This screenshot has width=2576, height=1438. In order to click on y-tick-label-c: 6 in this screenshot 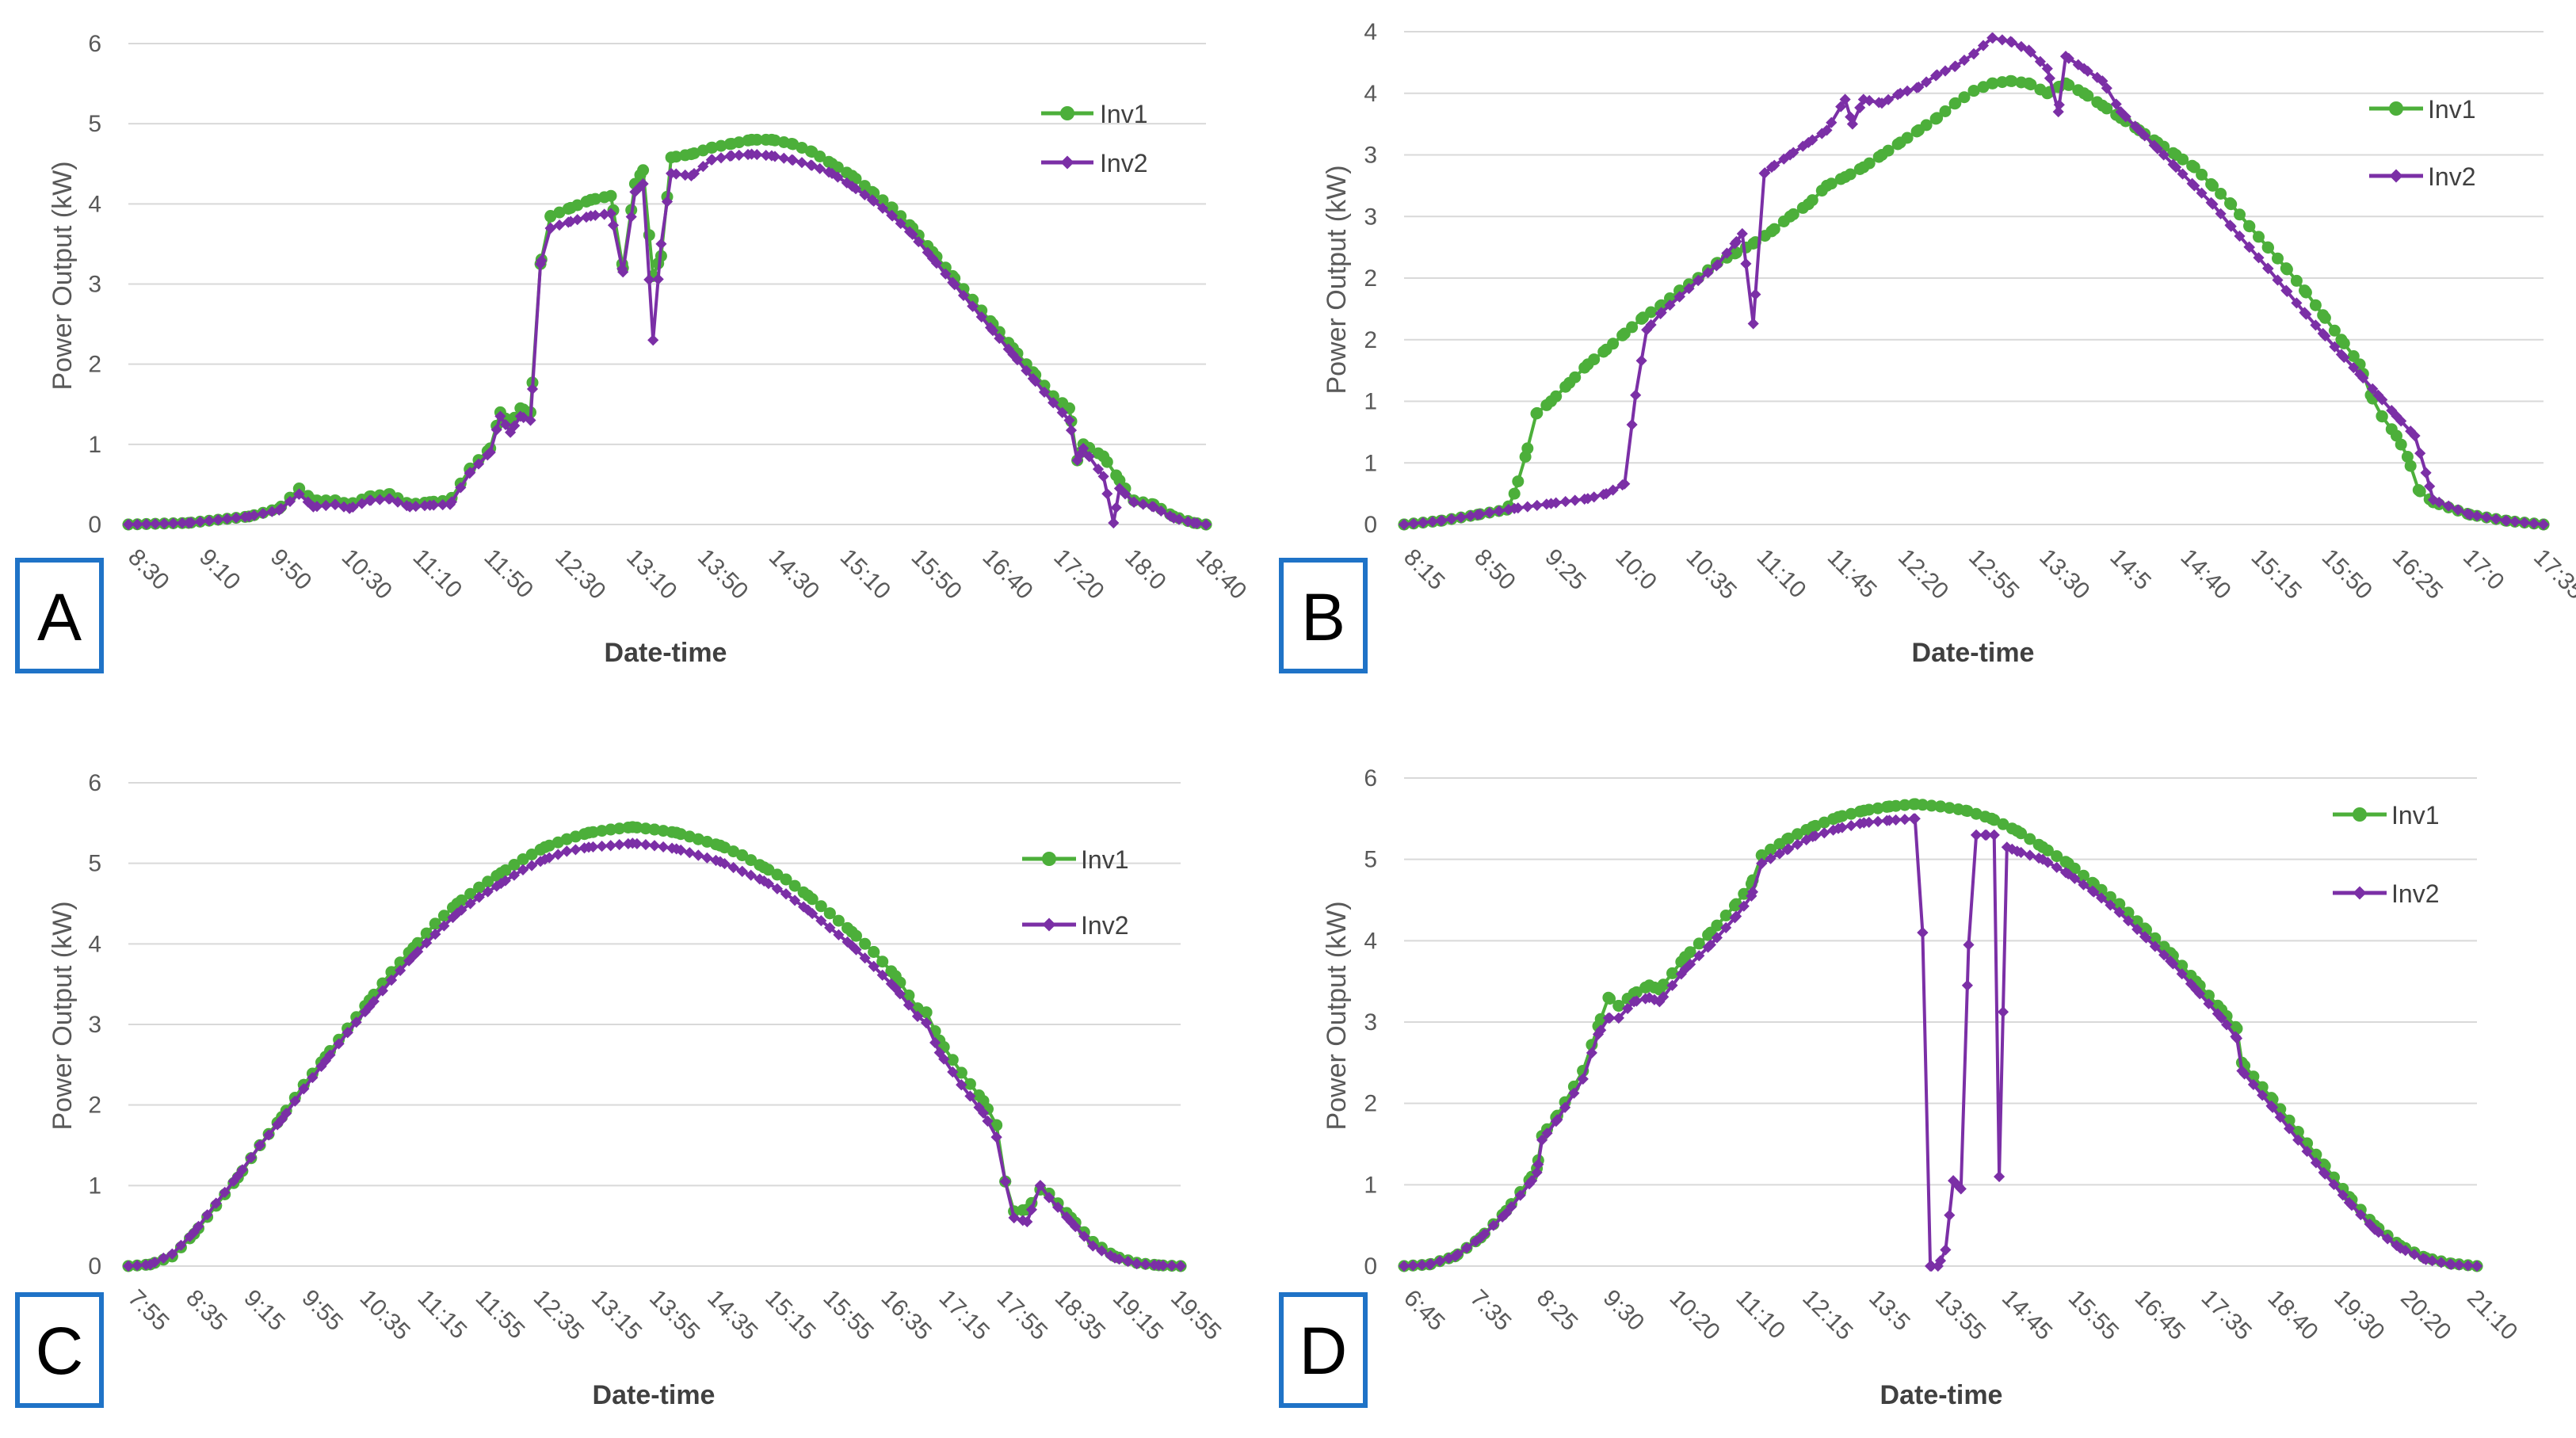, I will do `click(94, 783)`.